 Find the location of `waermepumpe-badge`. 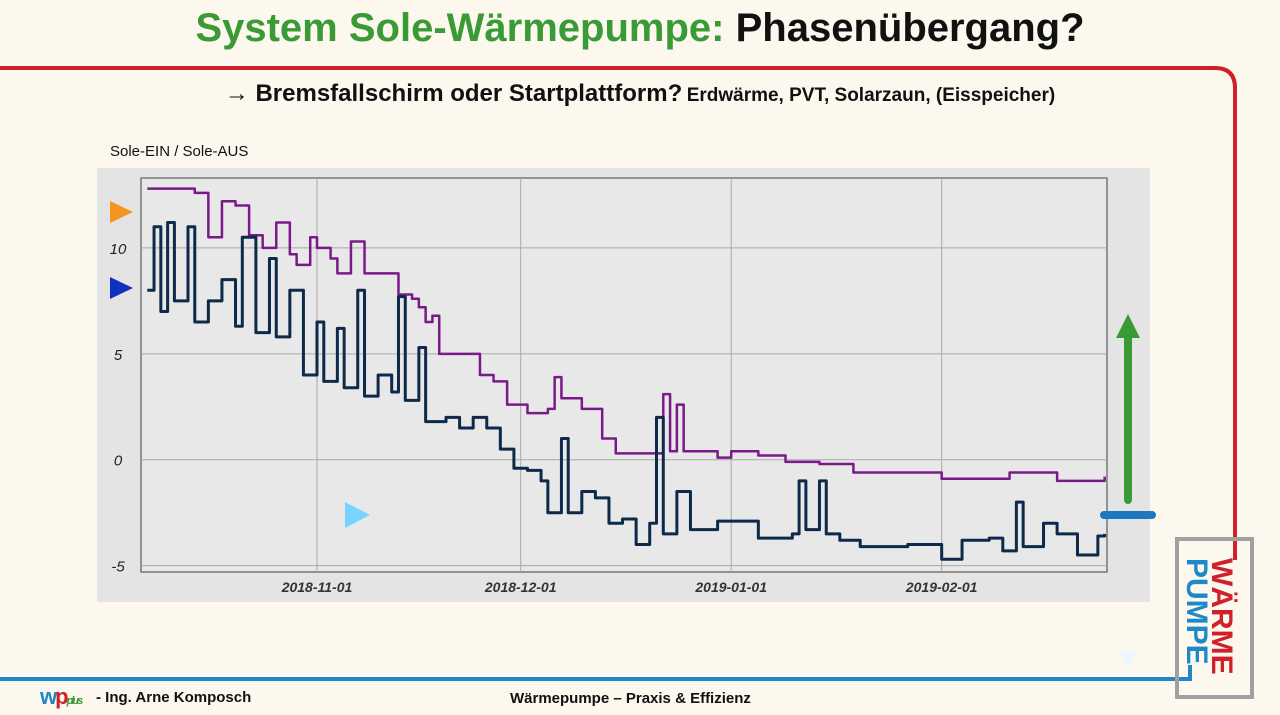

waermepumpe-badge is located at coordinates (1214, 618).